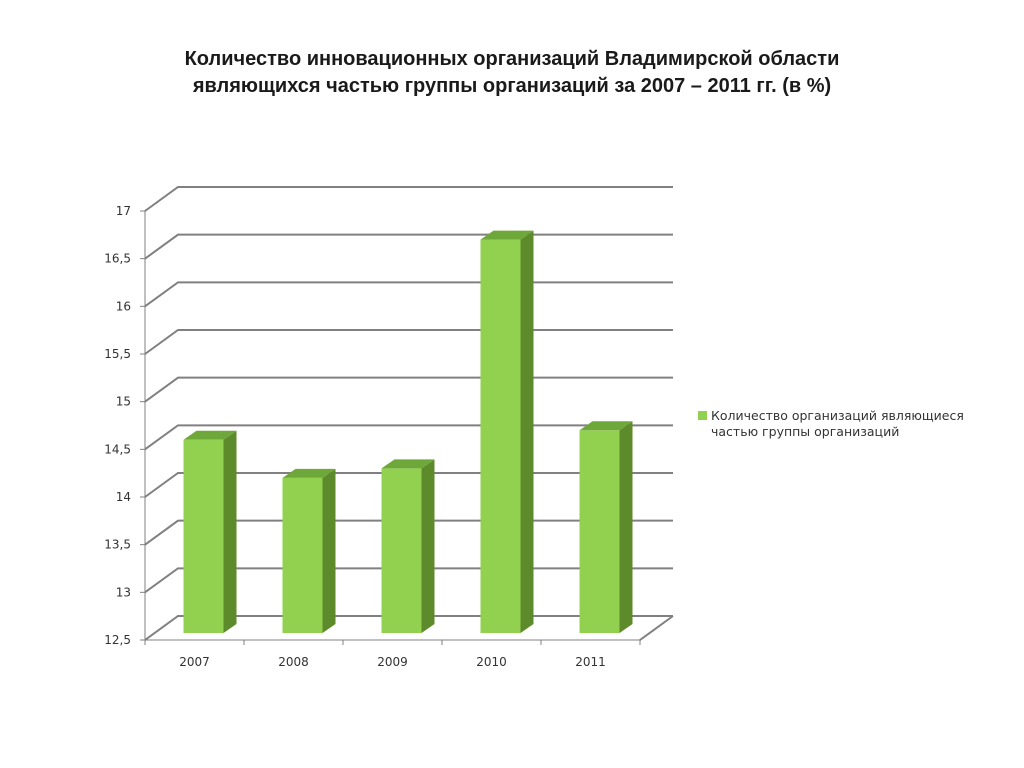  I want to click on y-tick-label: 13,5, so click(117, 545).